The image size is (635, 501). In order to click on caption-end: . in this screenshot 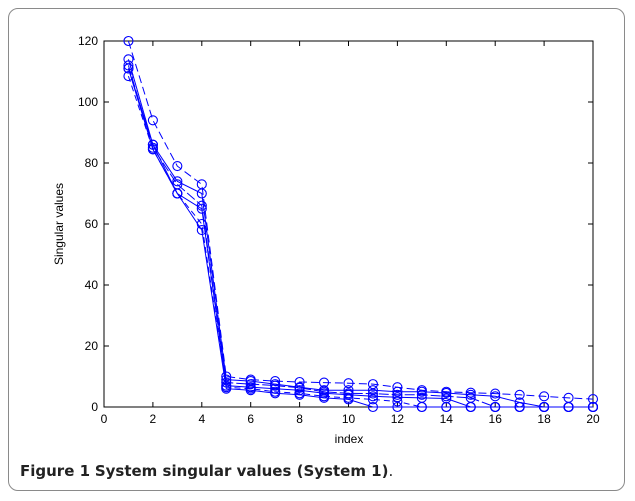, I will do `click(391, 471)`.